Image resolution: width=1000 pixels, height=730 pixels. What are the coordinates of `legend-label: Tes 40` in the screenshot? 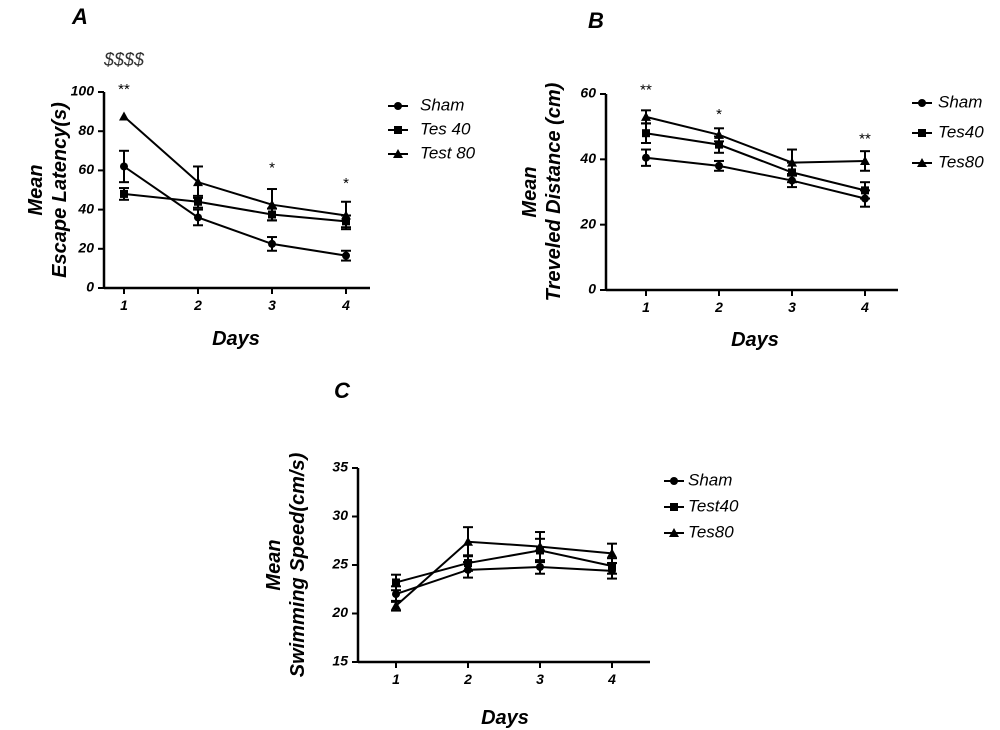 It's located at (445, 128).